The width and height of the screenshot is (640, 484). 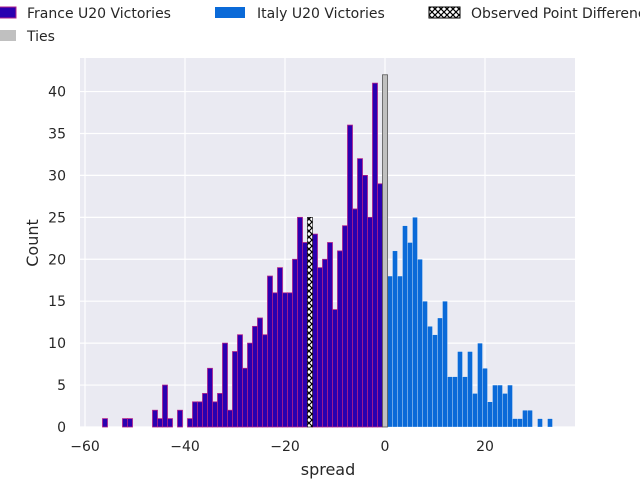 What do you see at coordinates (57, 302) in the screenshot?
I see `y-tick-label: 15` at bounding box center [57, 302].